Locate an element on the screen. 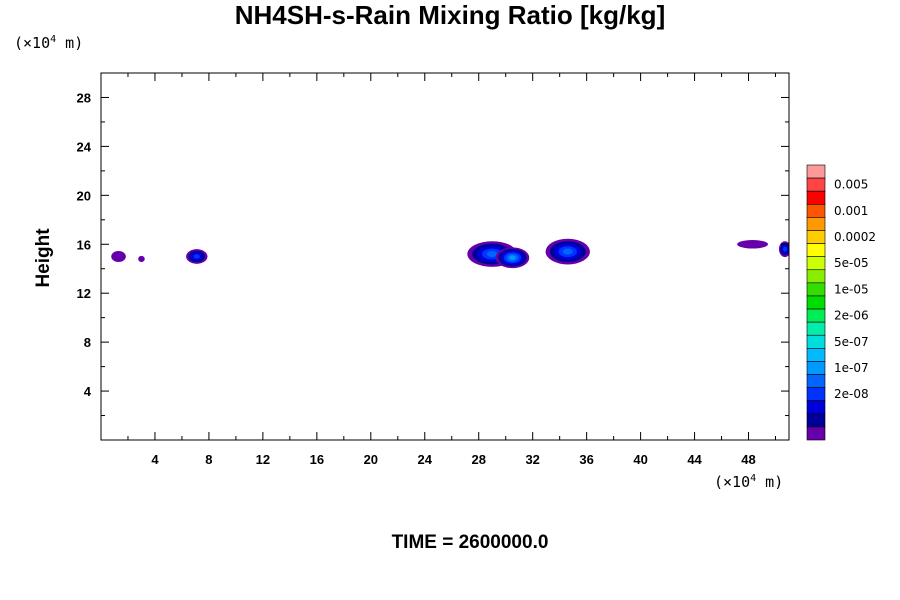 The image size is (900, 600). x-tick-label: 44 is located at coordinates (694, 459).